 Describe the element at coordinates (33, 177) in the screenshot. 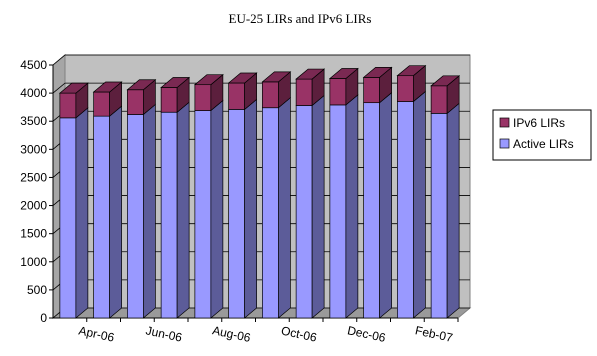

I see `y-tick-label: 2500` at that location.